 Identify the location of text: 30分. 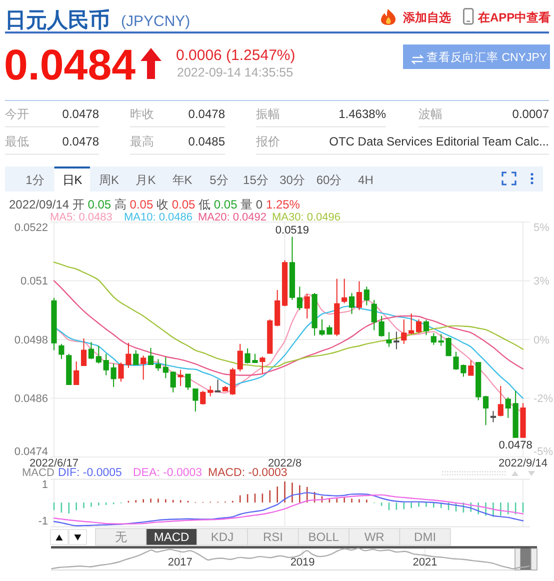
(292, 180).